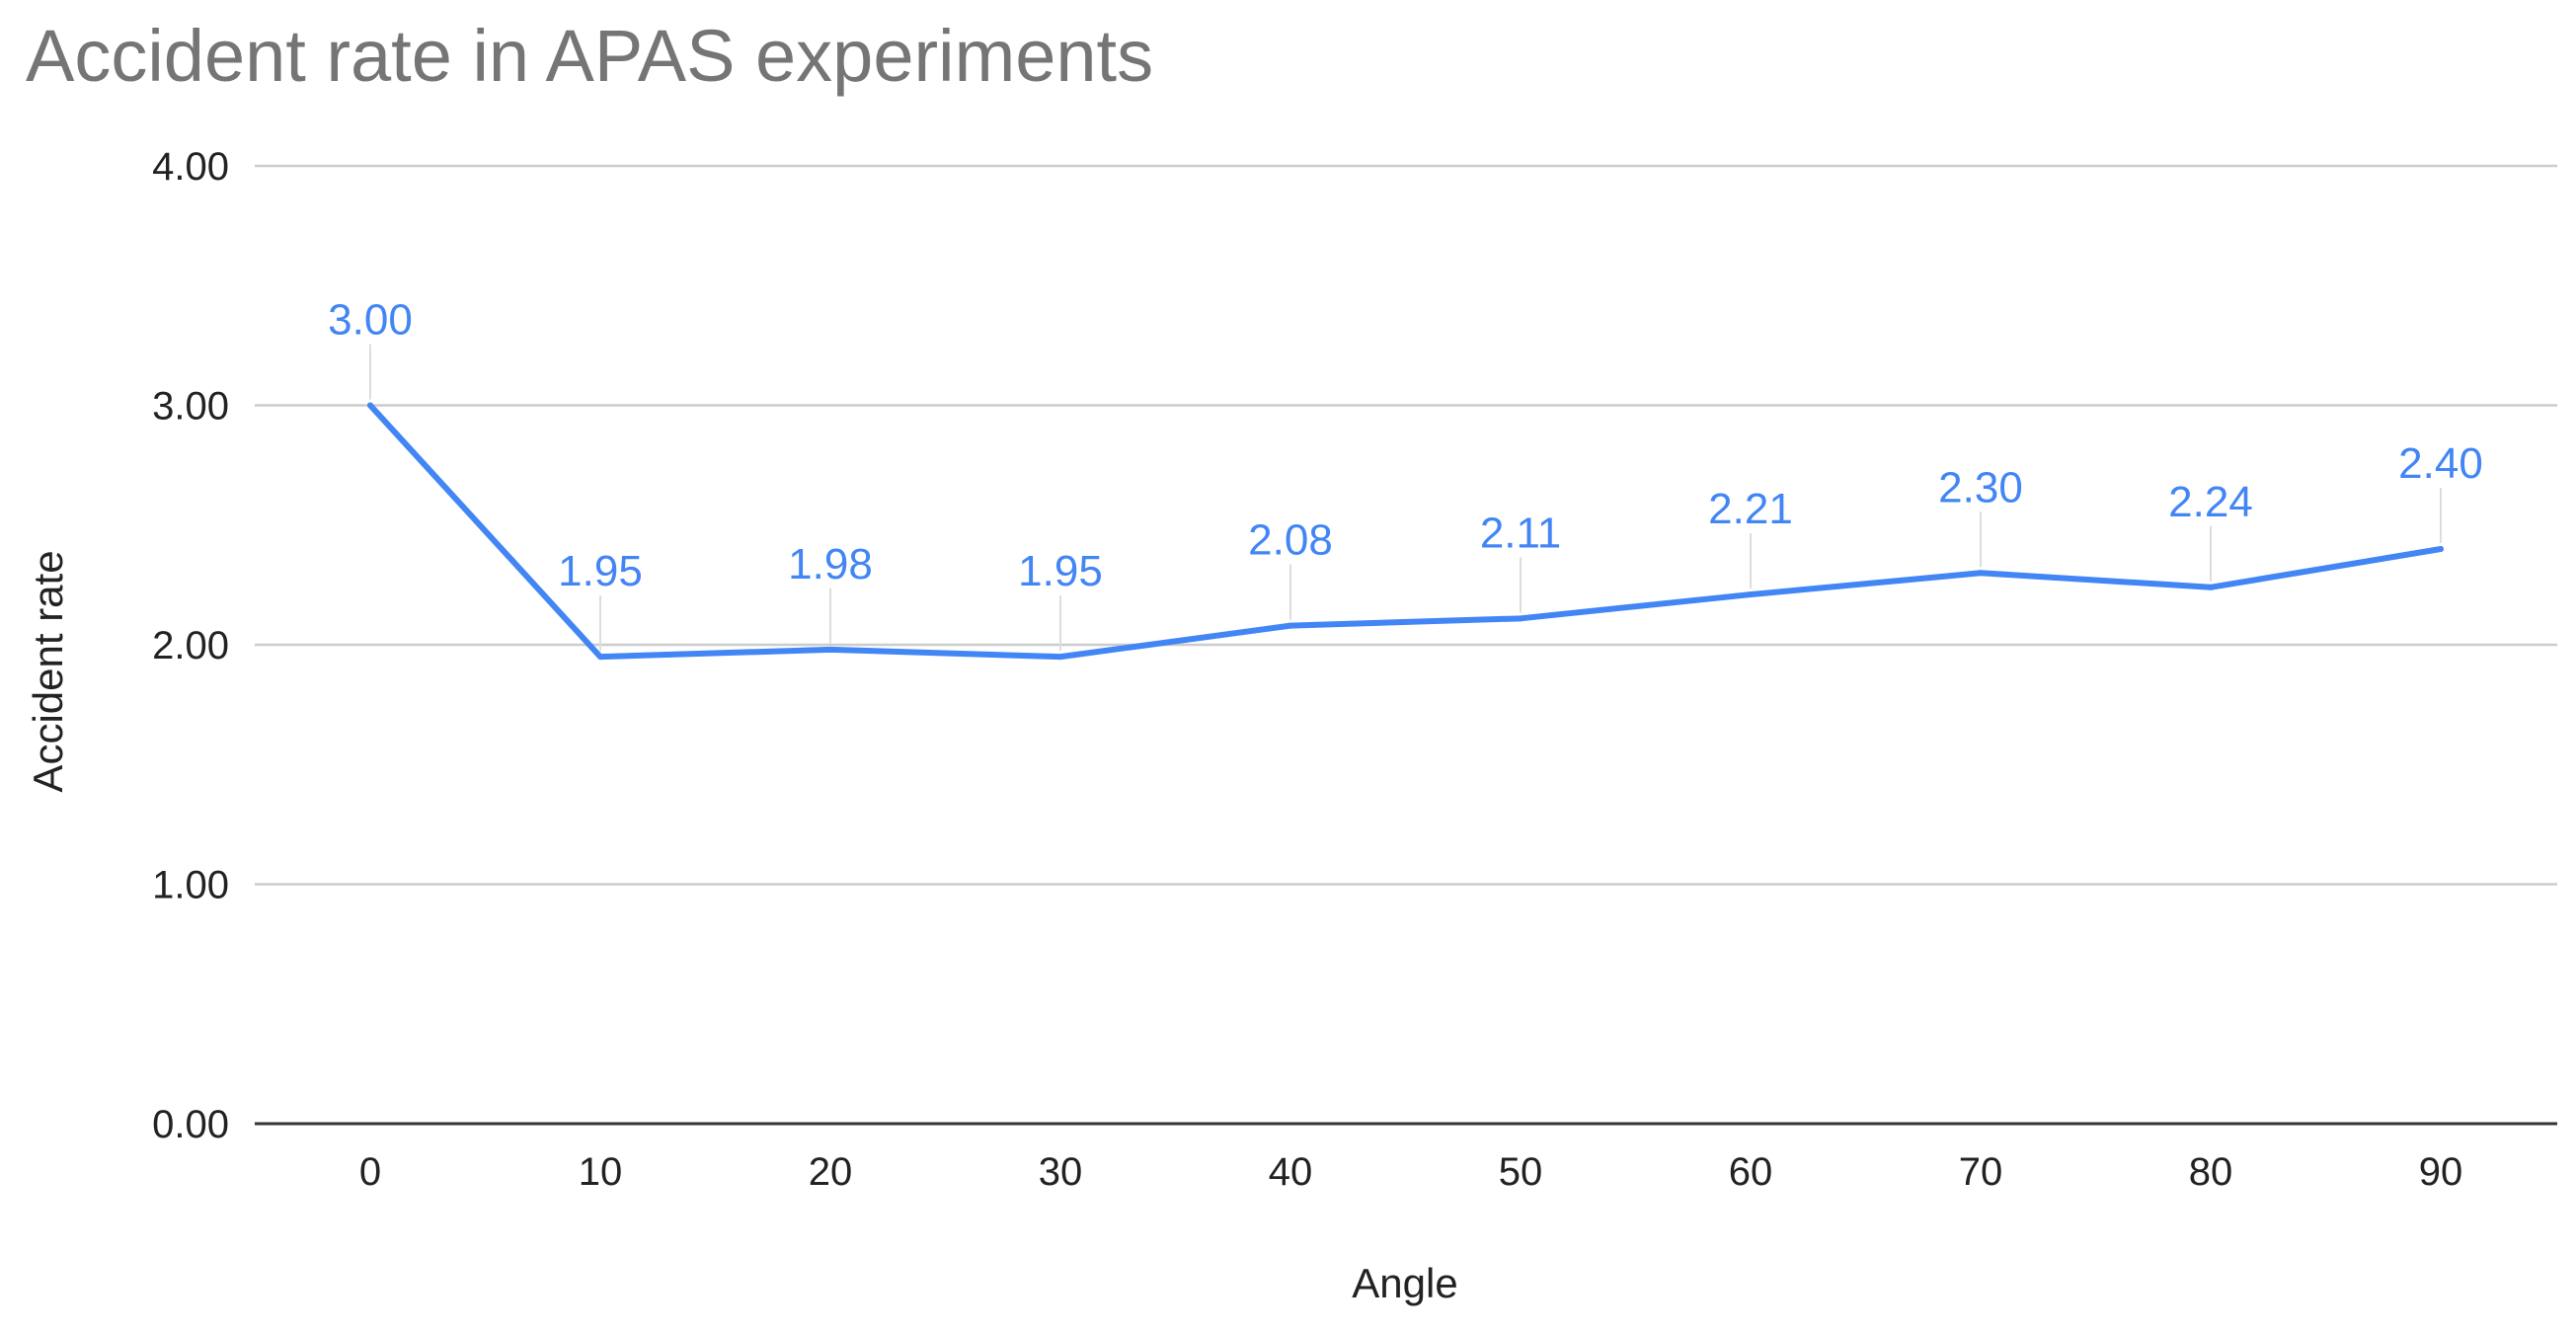 This screenshot has width=2576, height=1333. Describe the element at coordinates (1291, 1172) in the screenshot. I see `x-tick-label: 40` at that location.